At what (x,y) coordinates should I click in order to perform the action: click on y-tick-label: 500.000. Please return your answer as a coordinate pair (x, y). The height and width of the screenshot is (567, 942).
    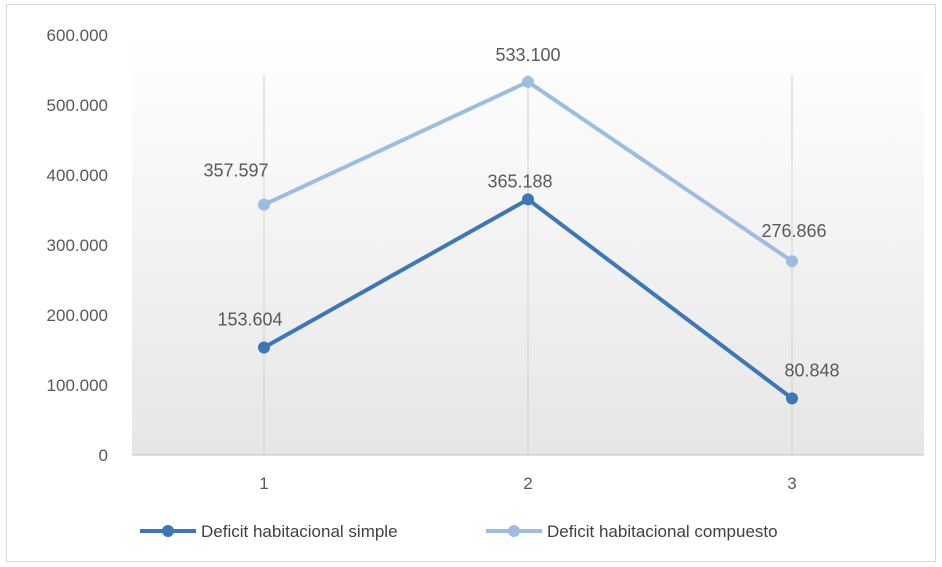
    Looking at the image, I should click on (77, 105).